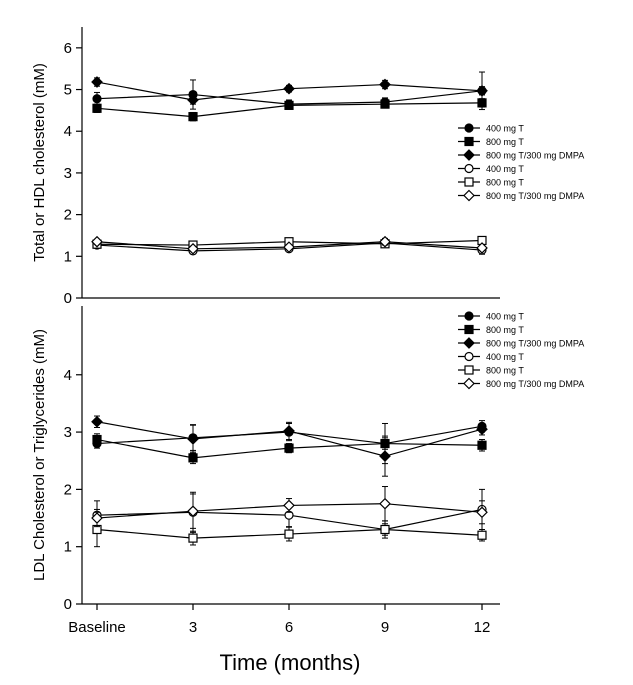  I want to click on x-tick-label: 12, so click(482, 627).